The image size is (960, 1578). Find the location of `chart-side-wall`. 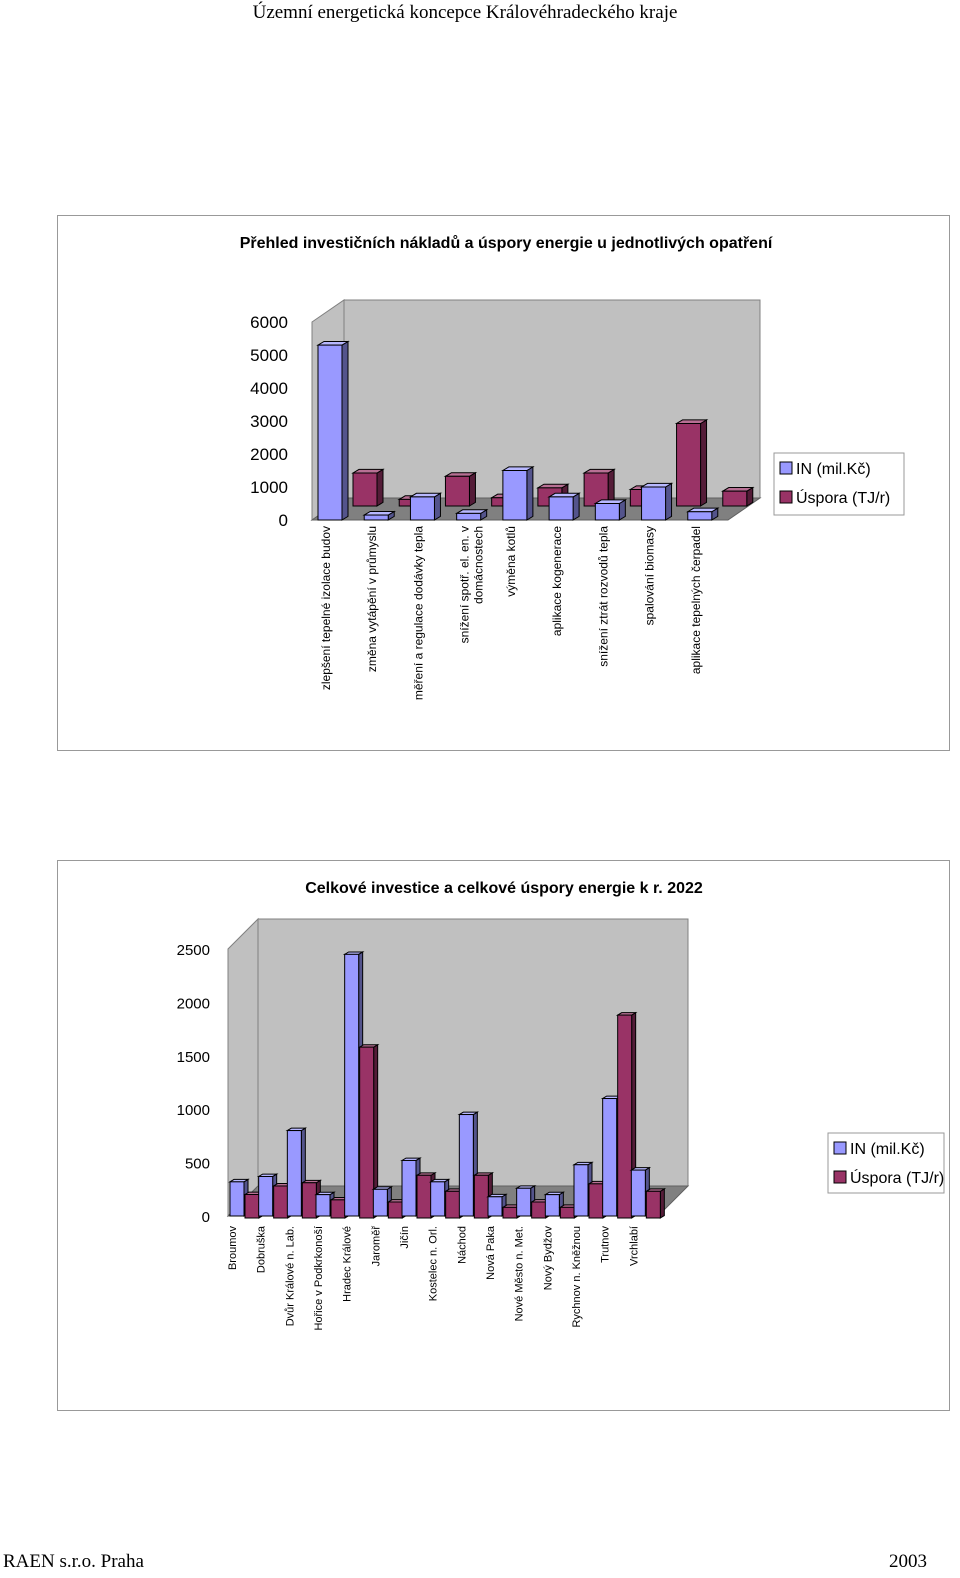

chart-side-wall is located at coordinates (243, 1067).